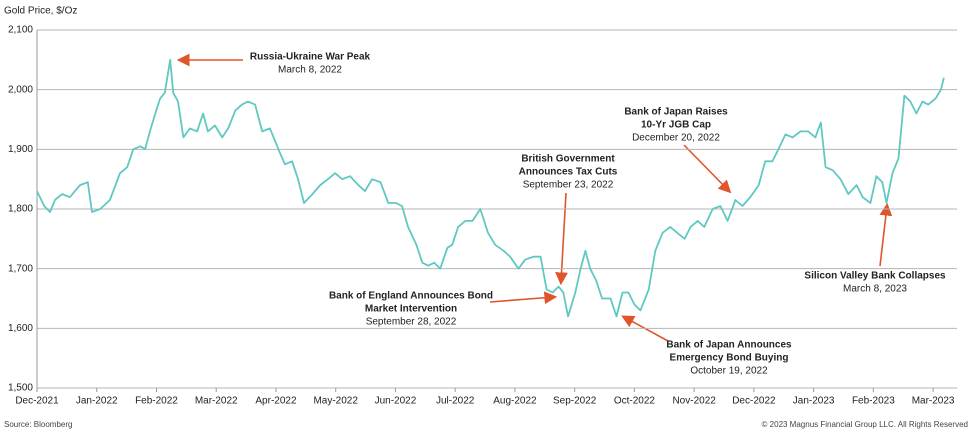  I want to click on annotation-date: March 8, 2022, so click(310, 70).